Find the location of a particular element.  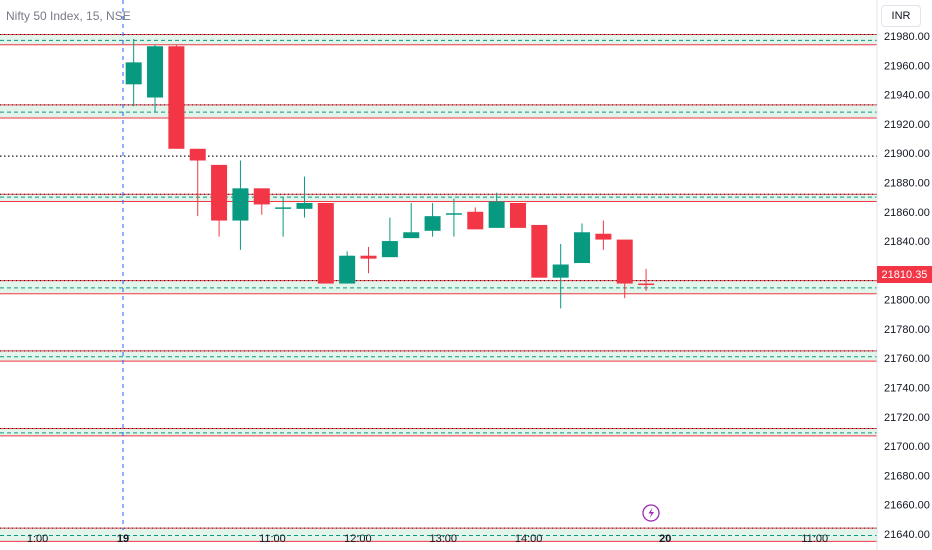

y-tick-label: 21800.00 is located at coordinates (907, 301).